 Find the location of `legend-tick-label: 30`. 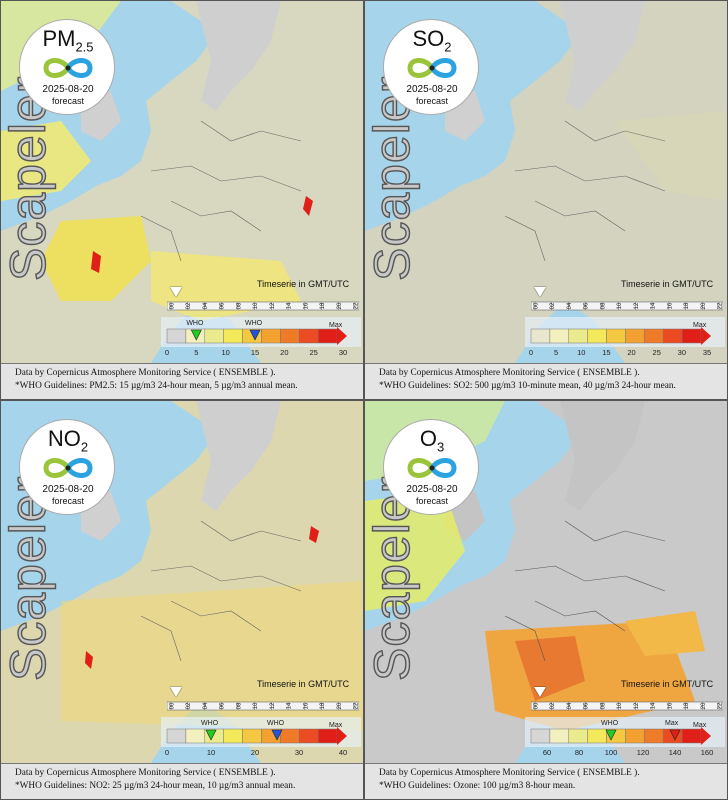

legend-tick-label: 30 is located at coordinates (682, 352).